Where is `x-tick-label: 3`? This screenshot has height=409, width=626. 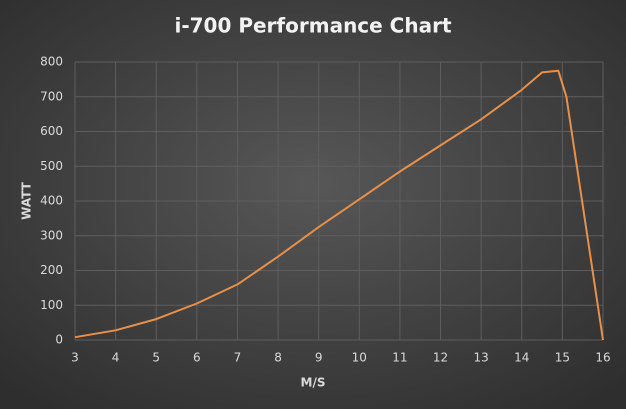 x-tick-label: 3 is located at coordinates (75, 358).